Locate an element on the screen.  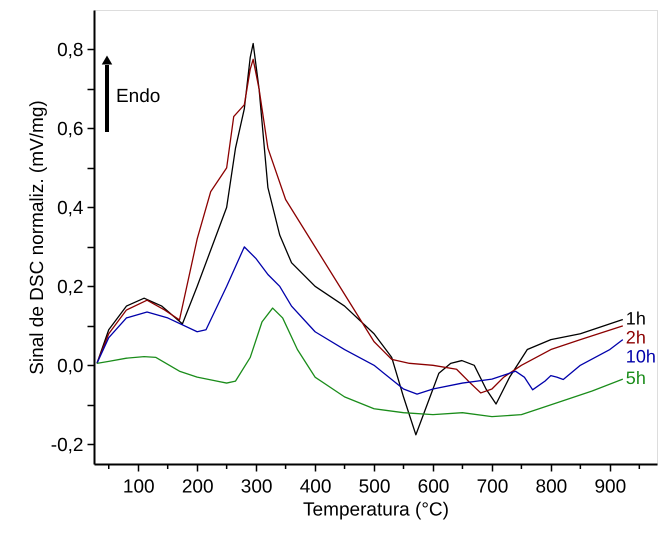
x-tick-label: 400 is located at coordinates (316, 487).